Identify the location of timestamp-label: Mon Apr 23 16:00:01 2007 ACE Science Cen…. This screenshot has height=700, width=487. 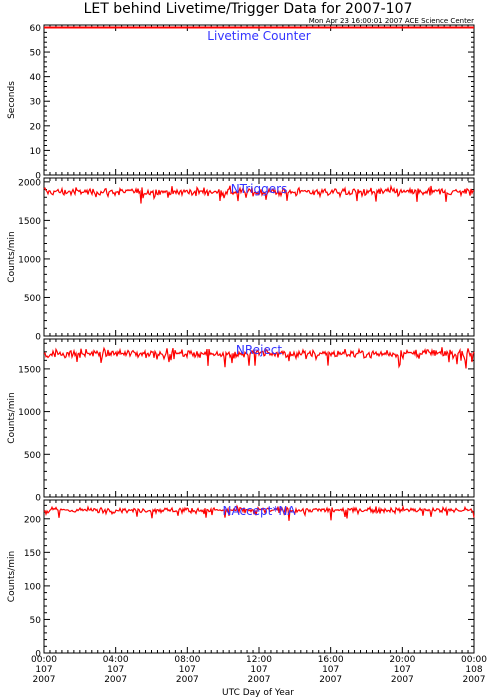
(391, 21).